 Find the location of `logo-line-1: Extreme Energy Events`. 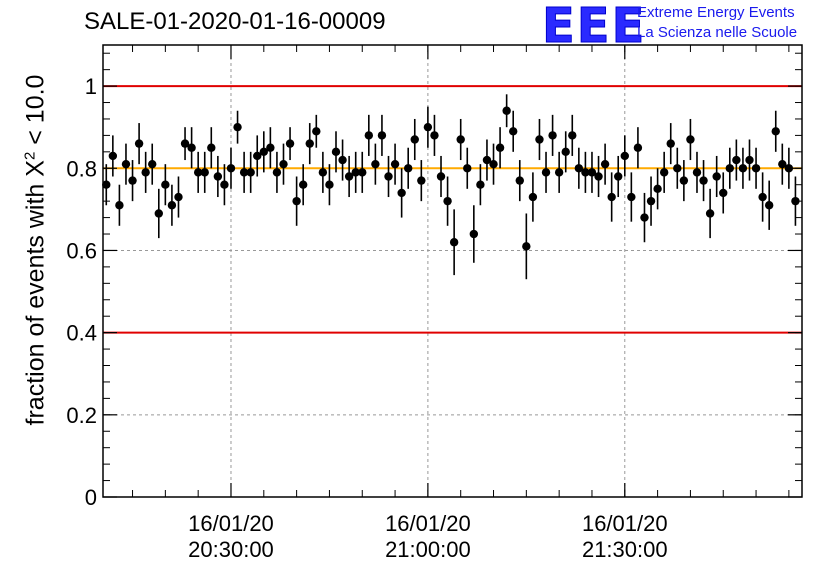

logo-line-1: Extreme Energy Events is located at coordinates (716, 12).